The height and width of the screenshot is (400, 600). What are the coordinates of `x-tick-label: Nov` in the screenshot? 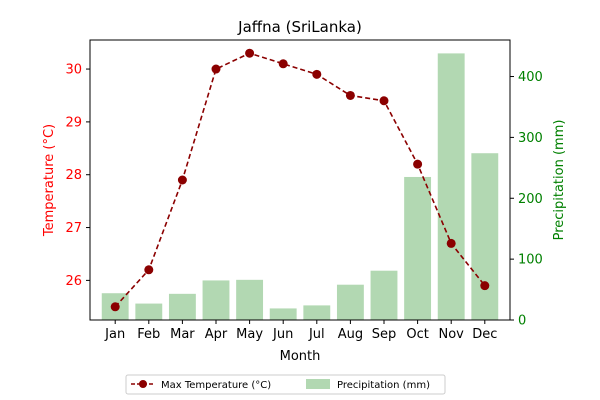 It's located at (452, 334).